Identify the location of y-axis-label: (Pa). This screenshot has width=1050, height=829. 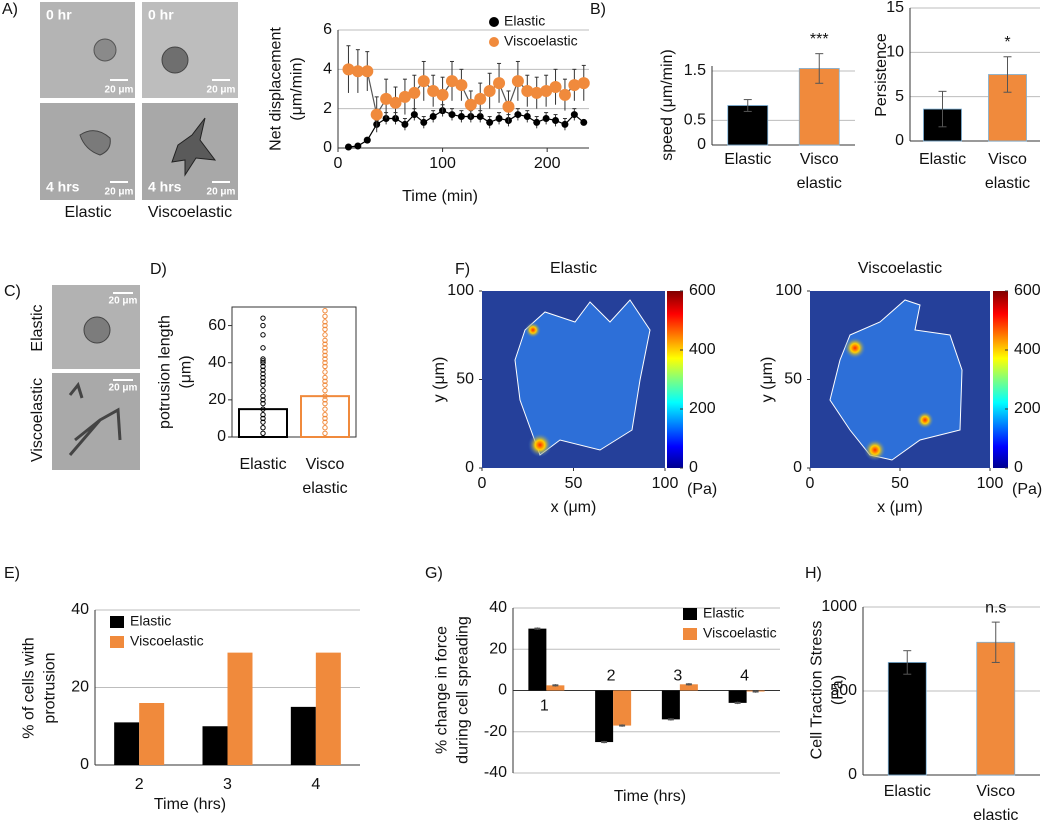
(838, 690).